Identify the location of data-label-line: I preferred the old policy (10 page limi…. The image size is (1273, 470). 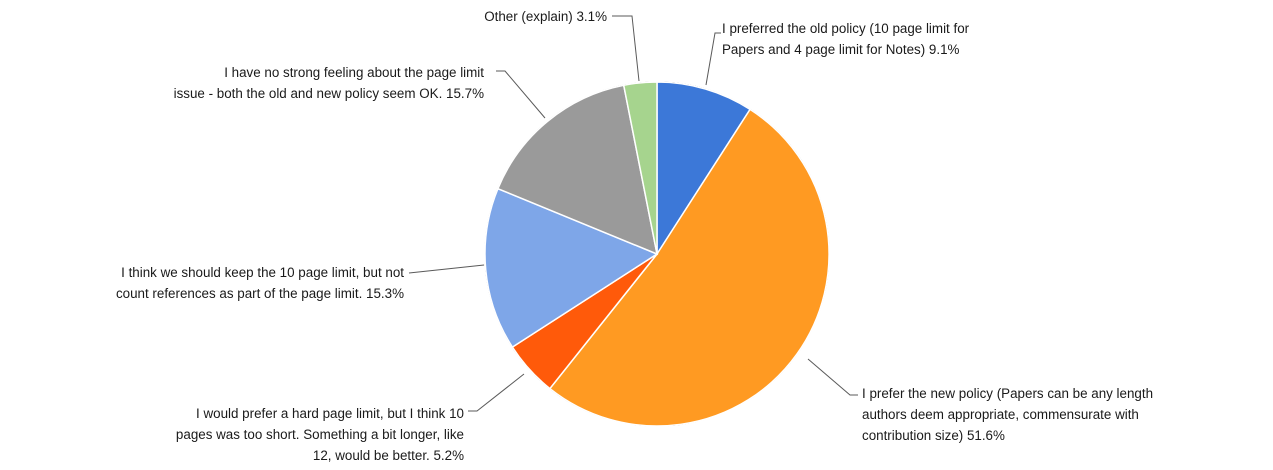
(846, 28).